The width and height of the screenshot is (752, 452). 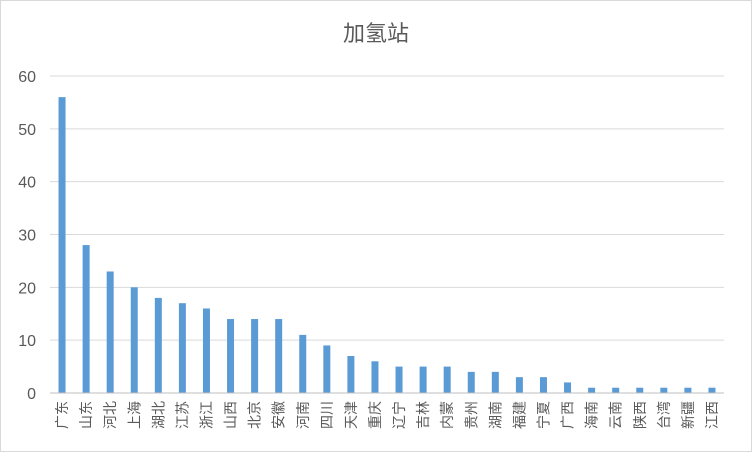 What do you see at coordinates (496, 415) in the screenshot?
I see `x-tick-label: 湖南` at bounding box center [496, 415].